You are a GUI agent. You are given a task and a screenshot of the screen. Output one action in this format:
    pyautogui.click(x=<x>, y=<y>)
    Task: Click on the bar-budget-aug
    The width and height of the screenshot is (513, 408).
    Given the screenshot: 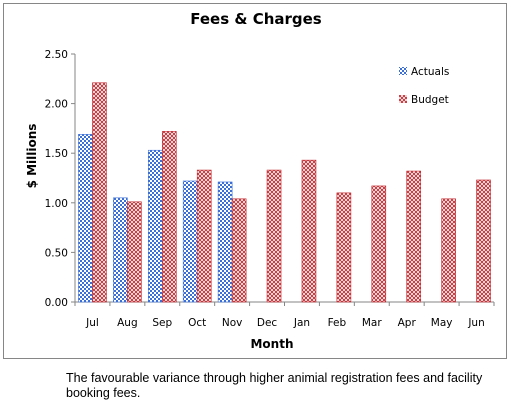 What is the action you would take?
    pyautogui.click(x=134, y=252)
    